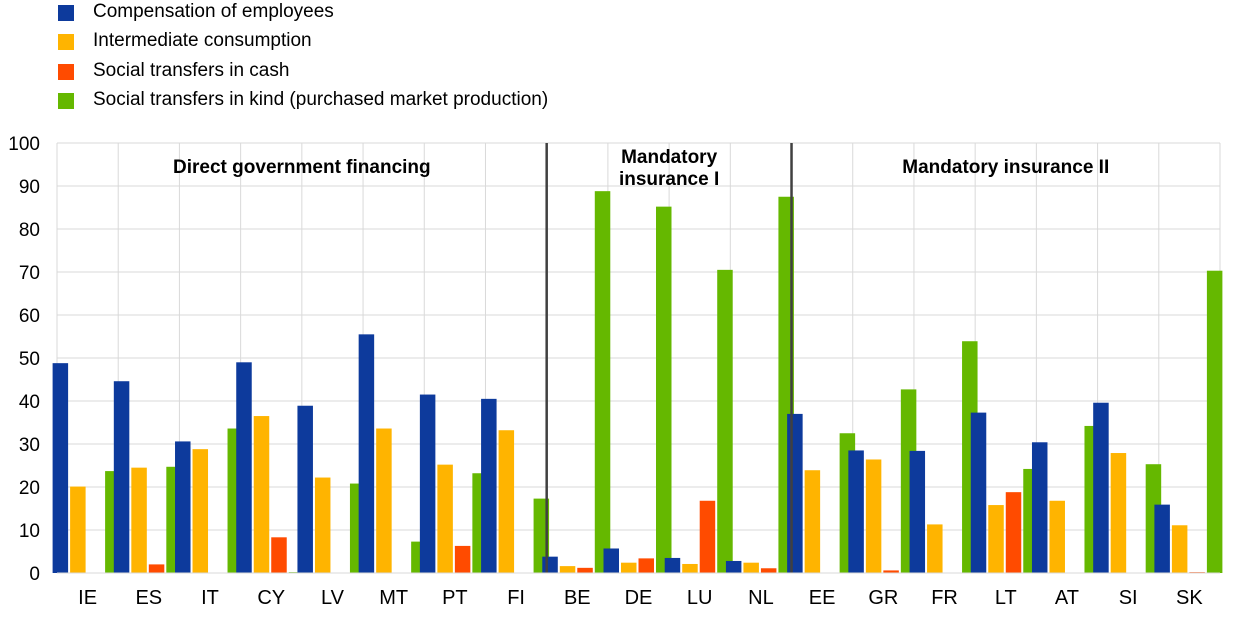 This screenshot has height=618, width=1240. What do you see at coordinates (700, 598) in the screenshot?
I see `x-tick-label: LU` at bounding box center [700, 598].